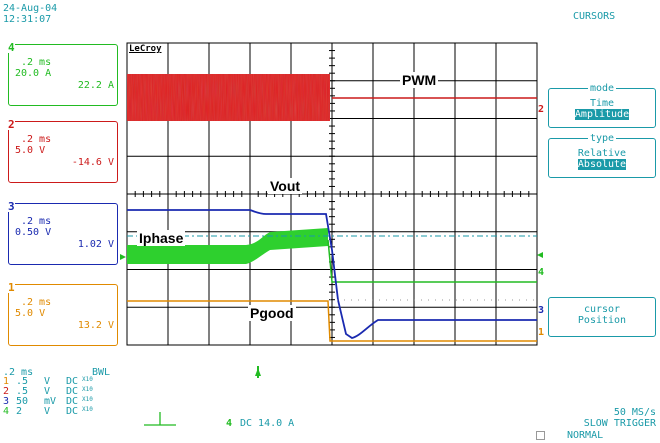 Image resolution: width=660 pixels, height=443 pixels. Describe the element at coordinates (18, 372) in the screenshot. I see `settings-timebase: .2 ms` at that location.